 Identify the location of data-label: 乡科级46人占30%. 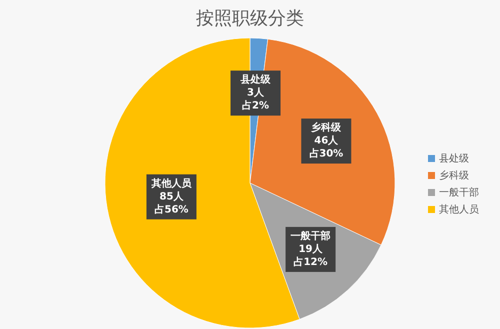
(326, 141).